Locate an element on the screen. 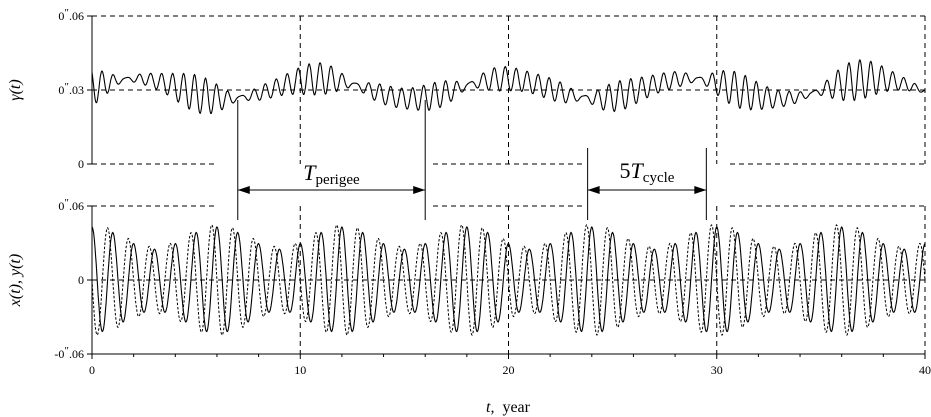 Image resolution: width=931 pixels, height=417 pixels. cycle-label-prefix: 5 is located at coordinates (625, 170).